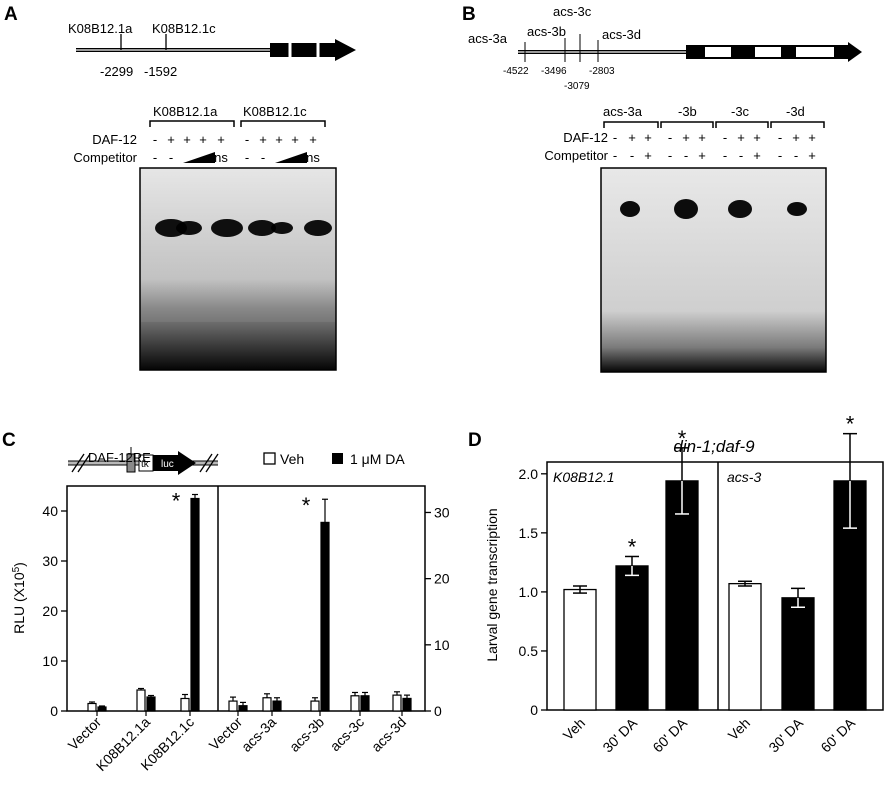 This screenshot has height=800, width=885. Describe the element at coordinates (837, 734) in the screenshot. I see `x-tick-label: 60' DA` at that location.